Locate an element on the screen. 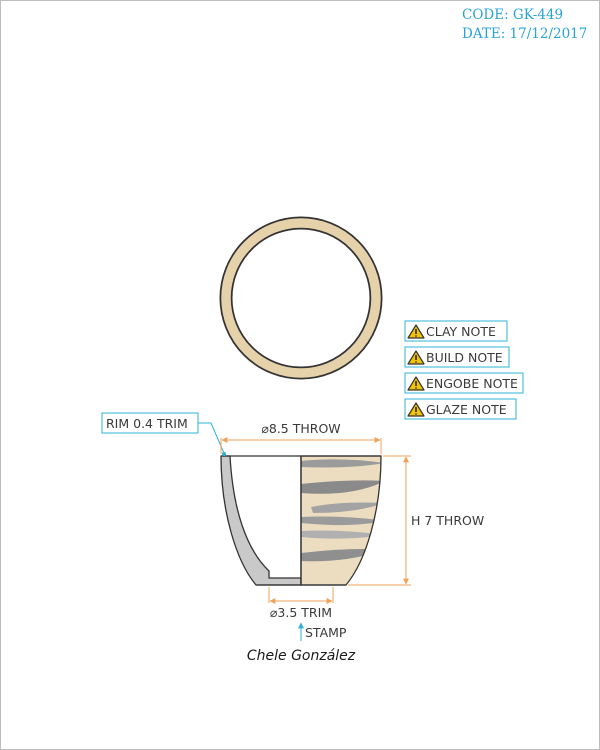  rim-ring is located at coordinates (301, 298).